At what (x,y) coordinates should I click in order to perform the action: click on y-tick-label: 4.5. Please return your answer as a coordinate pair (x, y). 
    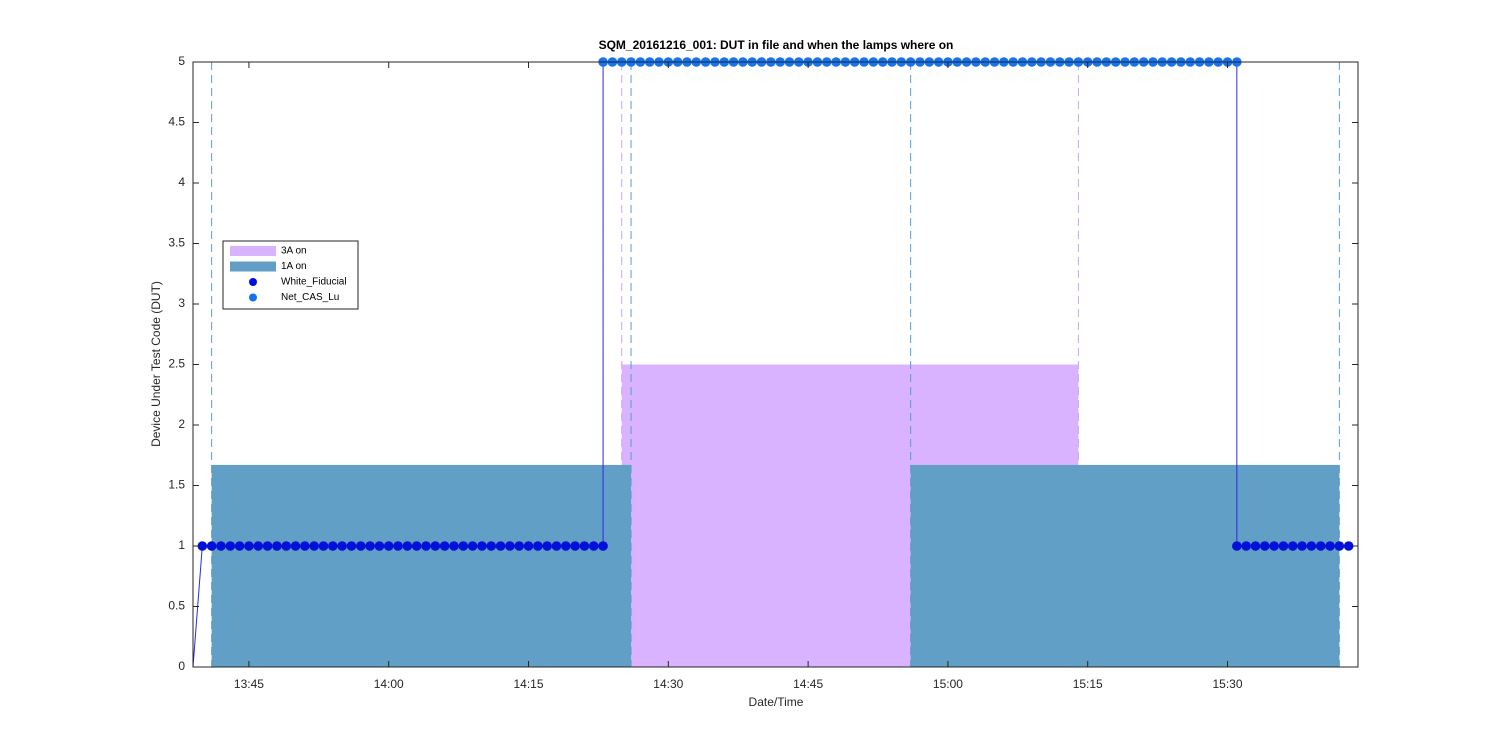
    Looking at the image, I should click on (176, 122).